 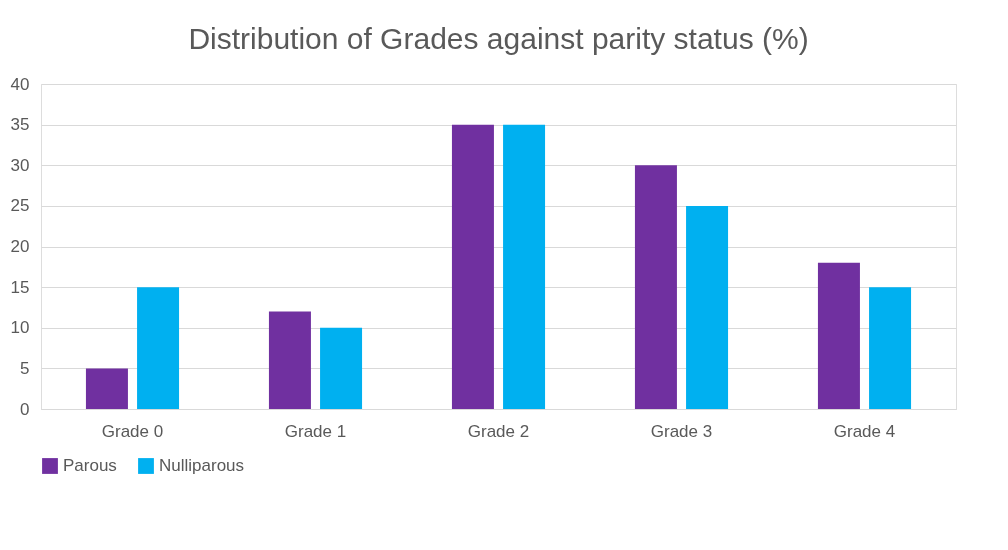 I want to click on y-tick-label: 0, so click(x=25, y=409).